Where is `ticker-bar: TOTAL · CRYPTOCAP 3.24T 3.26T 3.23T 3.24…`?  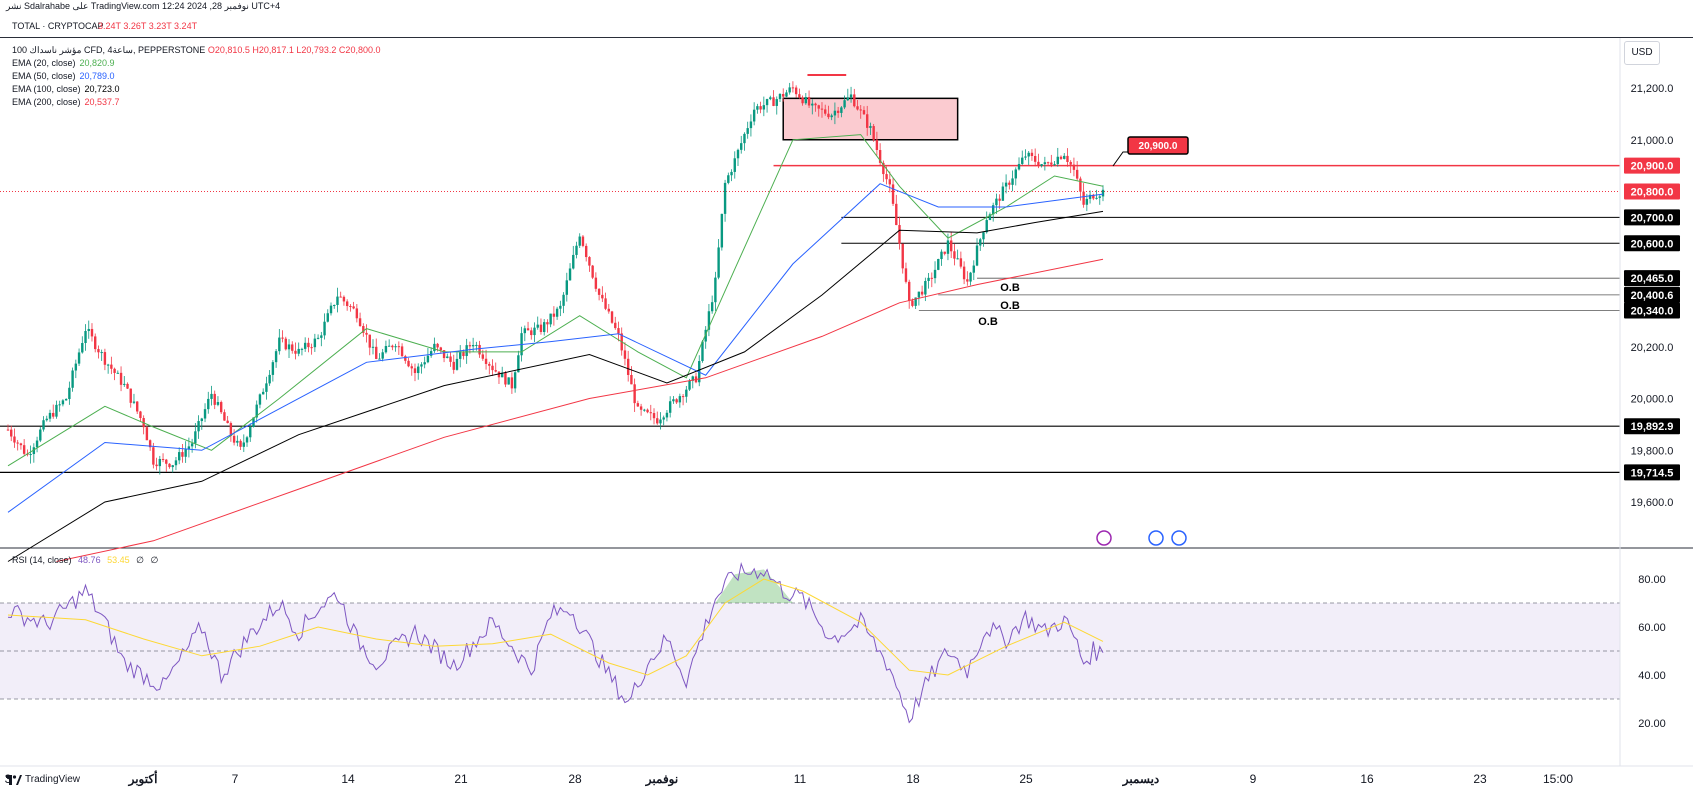
ticker-bar: TOTAL · CRYPTOCAP 3.24T 3.26T 3.23T 3.24… is located at coordinates (846, 26).